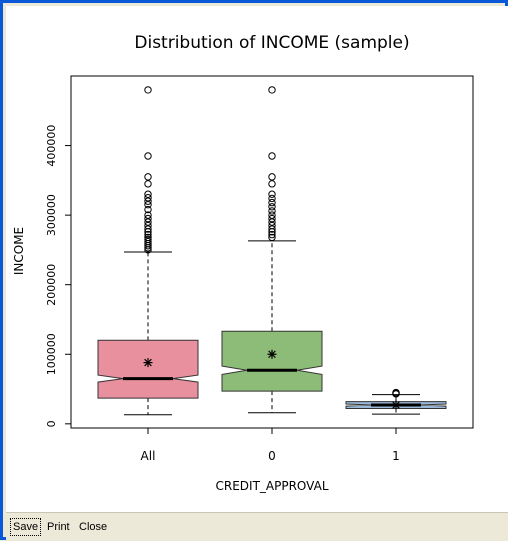 The height and width of the screenshot is (541, 508). I want to click on x-tick-label: 0, so click(272, 456).